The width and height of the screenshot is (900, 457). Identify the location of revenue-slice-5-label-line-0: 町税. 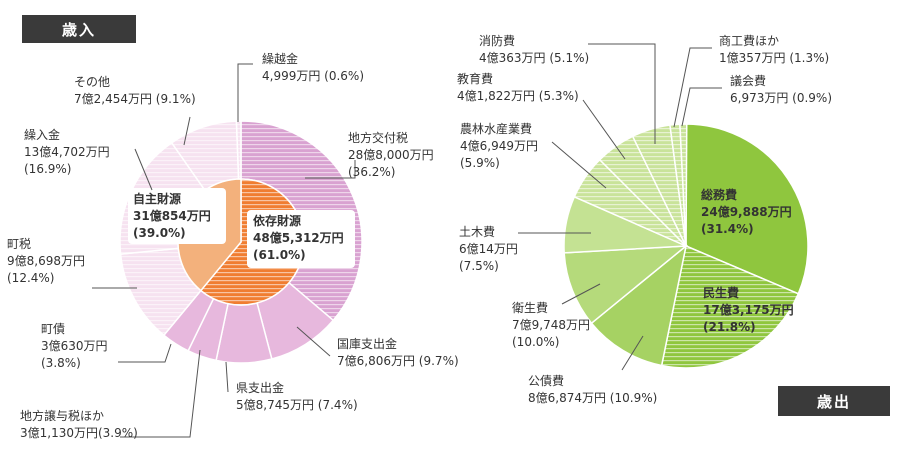
(19, 244).